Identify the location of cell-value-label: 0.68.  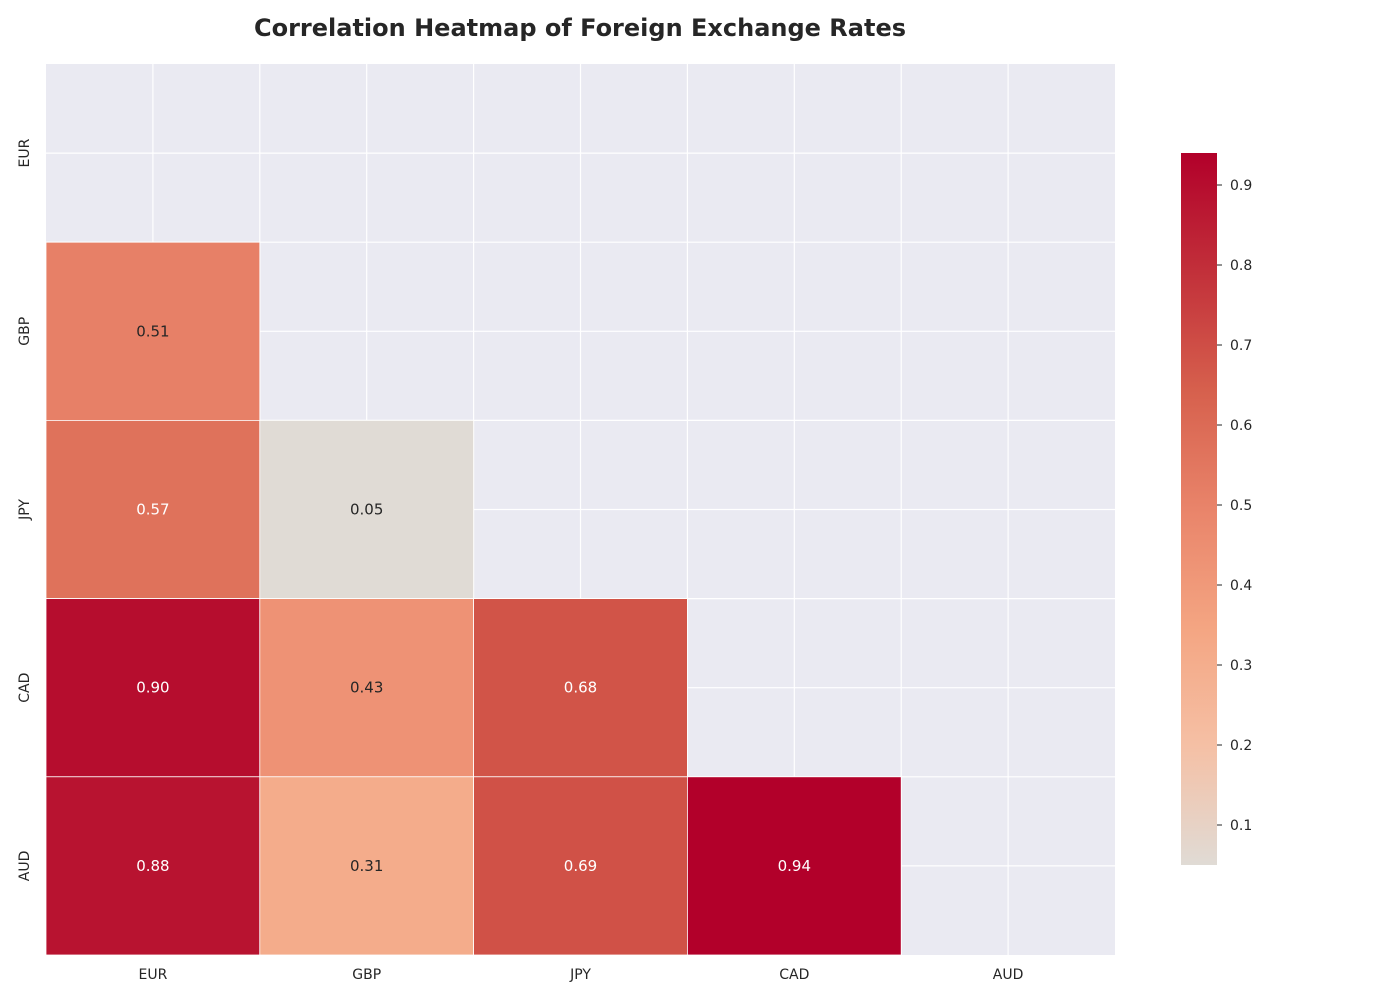
(580, 688).